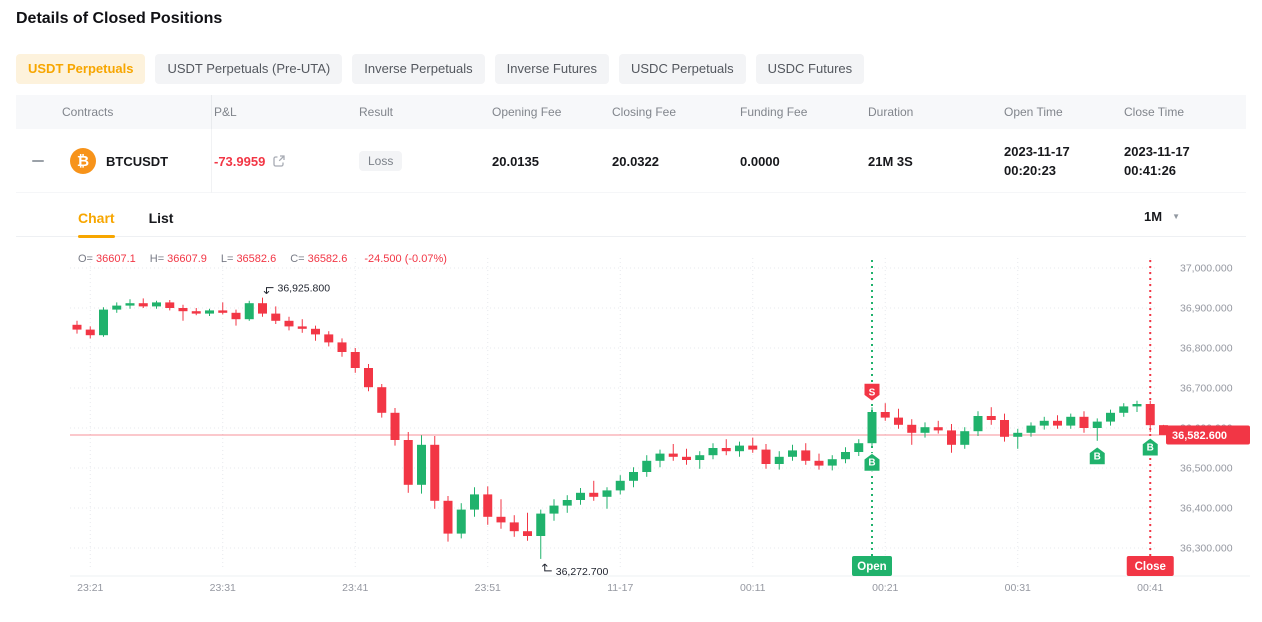 This screenshot has width=1262, height=622. Describe the element at coordinates (376, 112) in the screenshot. I see `col-header-result: Result` at that location.